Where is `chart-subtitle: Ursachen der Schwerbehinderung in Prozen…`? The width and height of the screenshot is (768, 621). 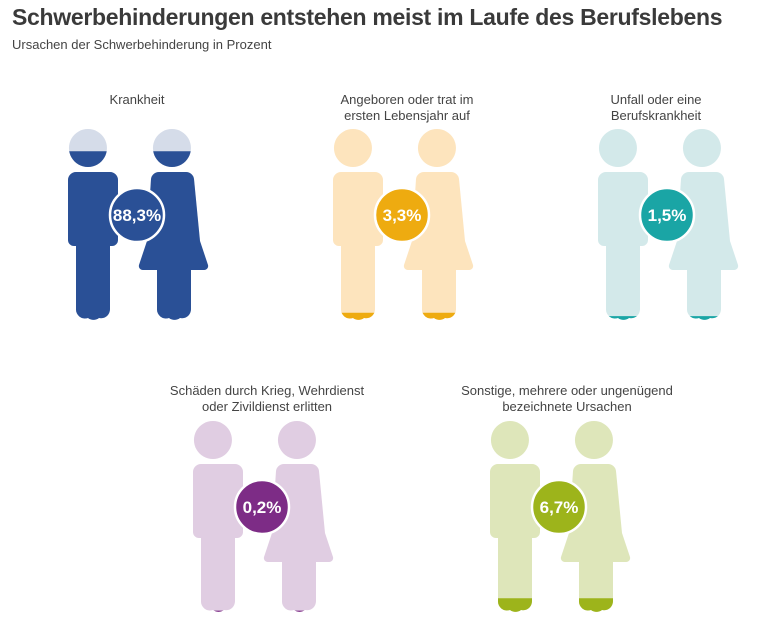 chart-subtitle: Ursachen der Schwerbehinderung in Prozen… is located at coordinates (142, 44).